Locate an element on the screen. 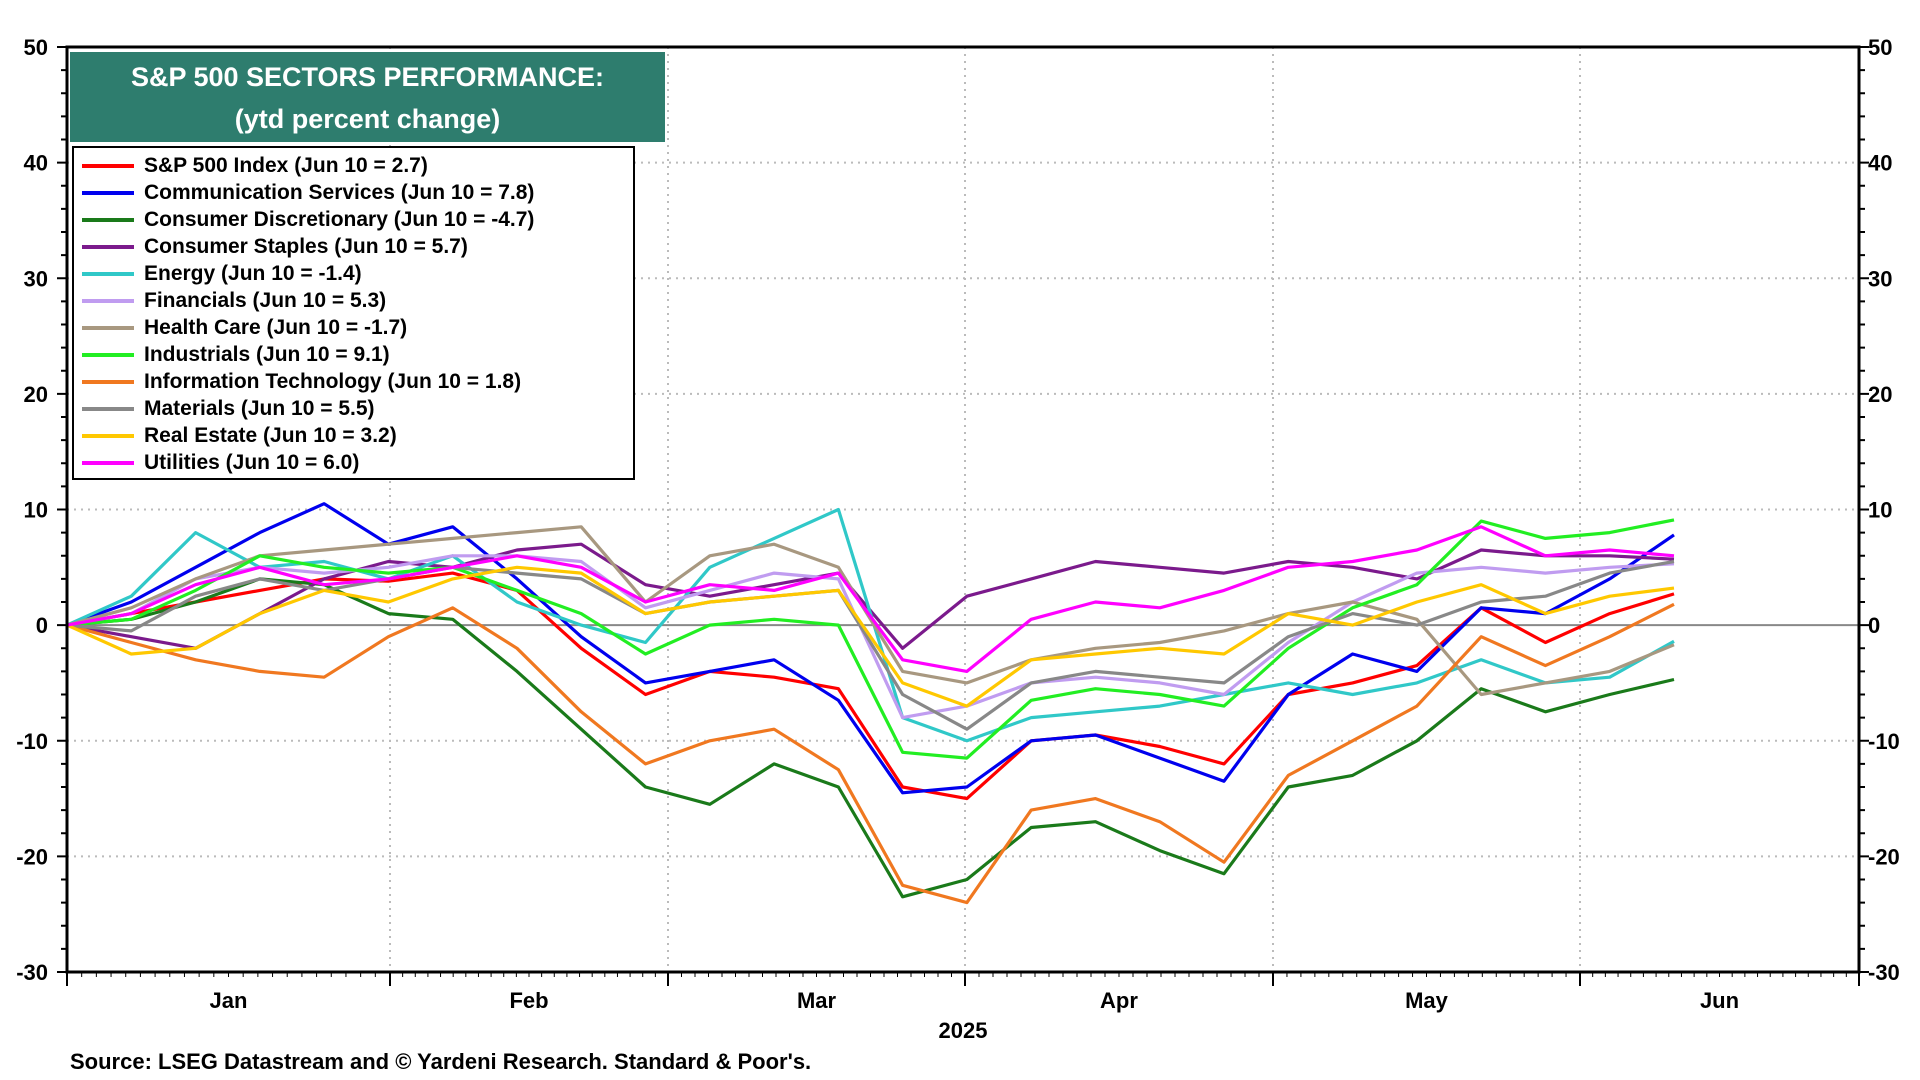  legend-item: Health Care (Jun 10 = -1.7) is located at coordinates (357, 327).